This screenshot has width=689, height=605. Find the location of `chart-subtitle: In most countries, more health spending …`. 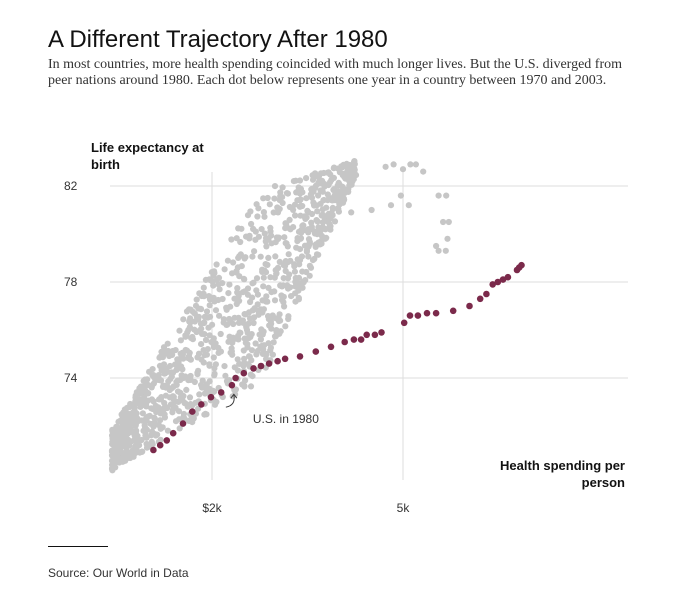

chart-subtitle: In most countries, more health spending … is located at coordinates (335, 72).